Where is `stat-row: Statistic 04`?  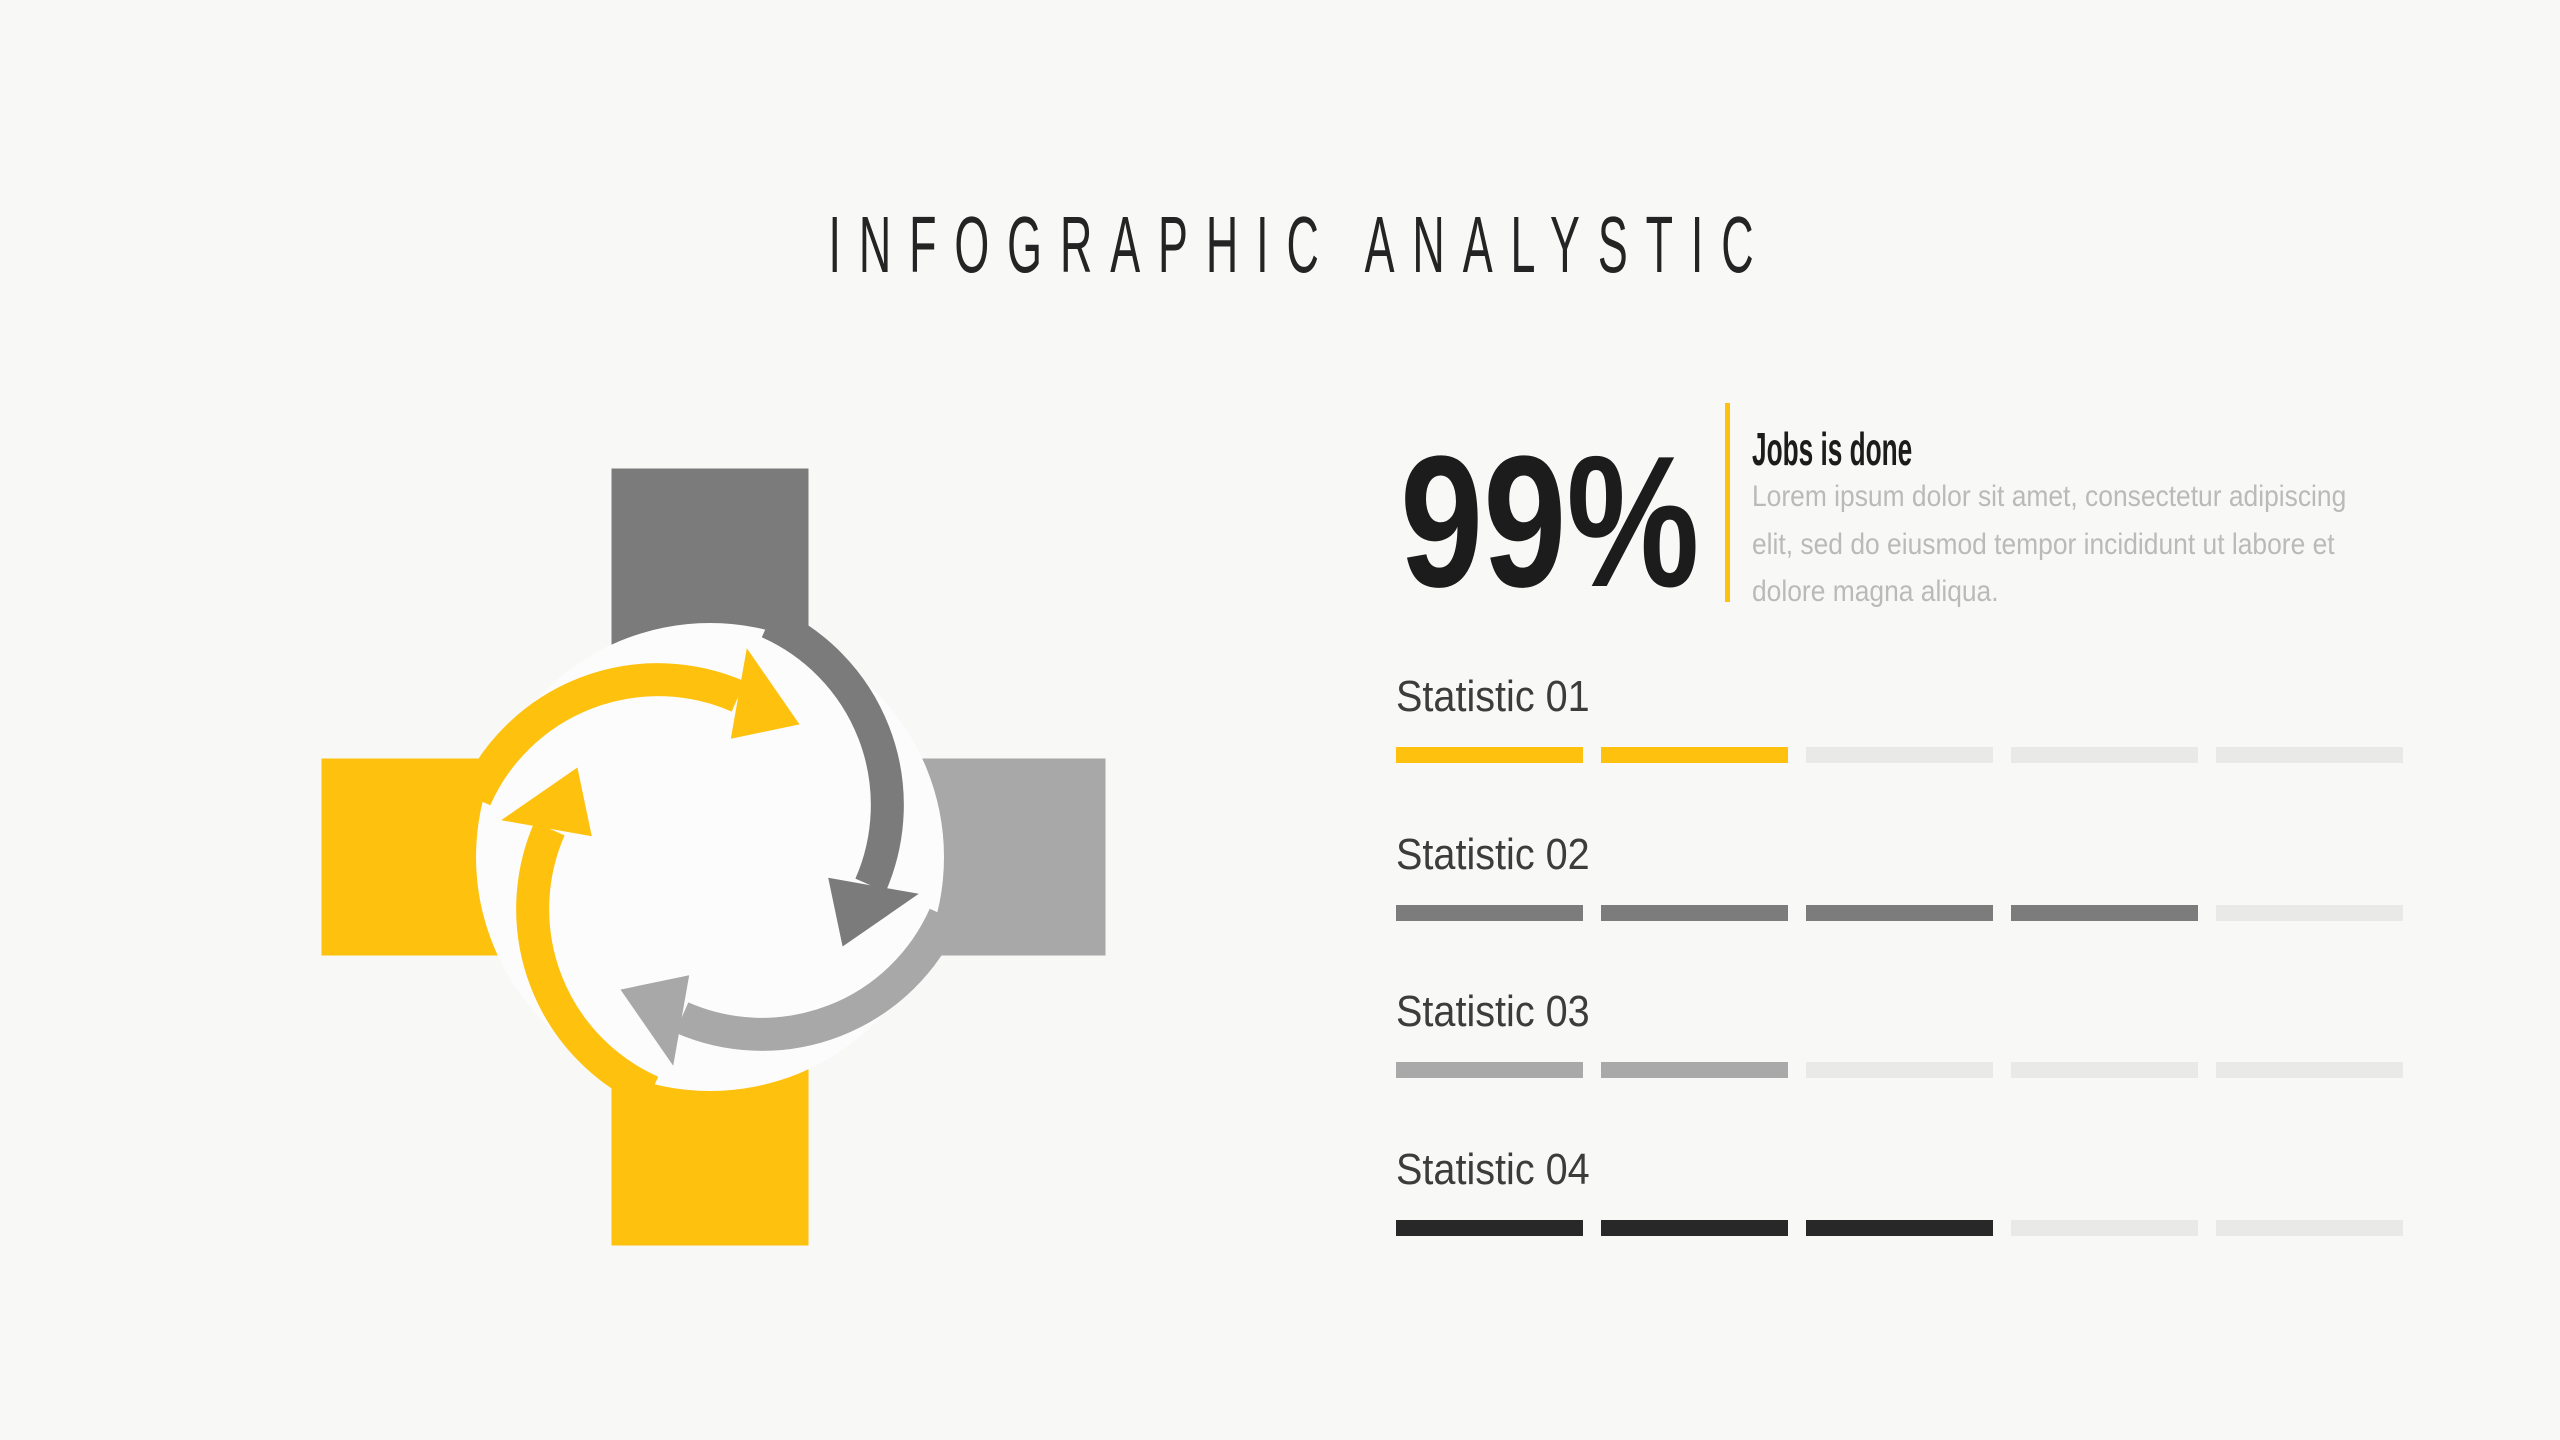 stat-row: Statistic 04 is located at coordinates (1899, 1213).